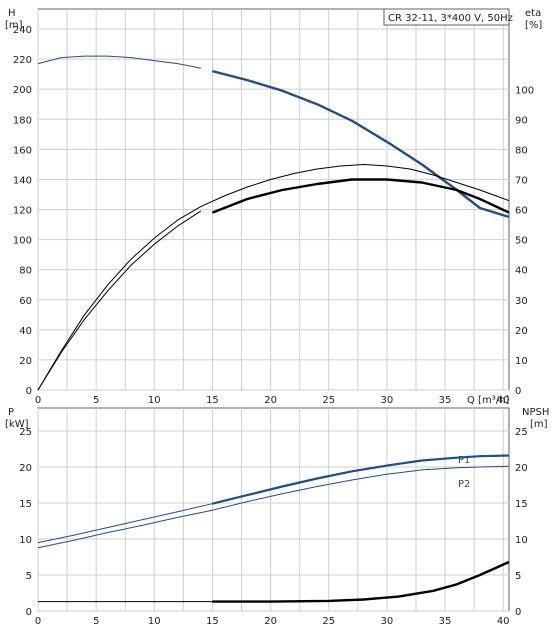  Describe the element at coordinates (25, 540) in the screenshot. I see `left-axis-tick-label: 10` at that location.